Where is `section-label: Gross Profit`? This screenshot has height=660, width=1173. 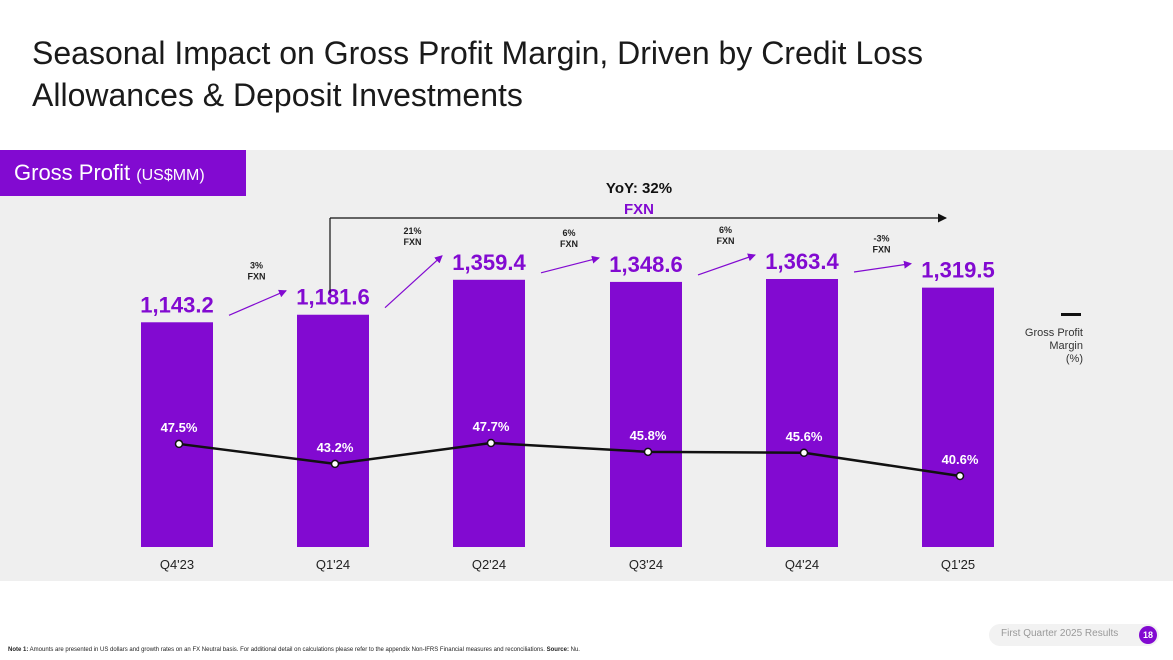
section-label: Gross Profit is located at coordinates (72, 172).